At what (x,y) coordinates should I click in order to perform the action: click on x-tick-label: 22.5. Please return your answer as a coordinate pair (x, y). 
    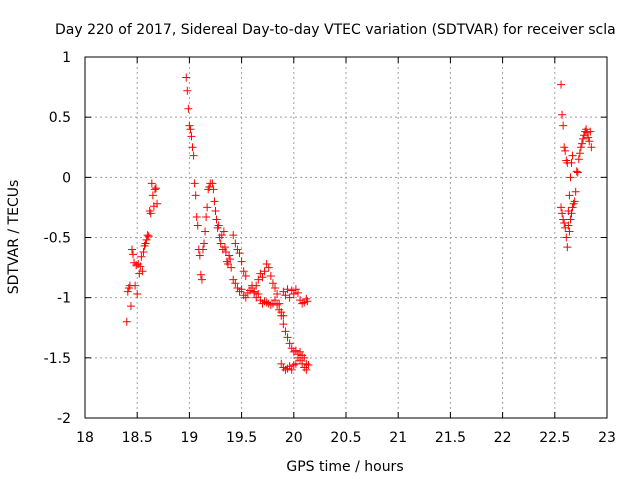
    Looking at the image, I should click on (554, 438).